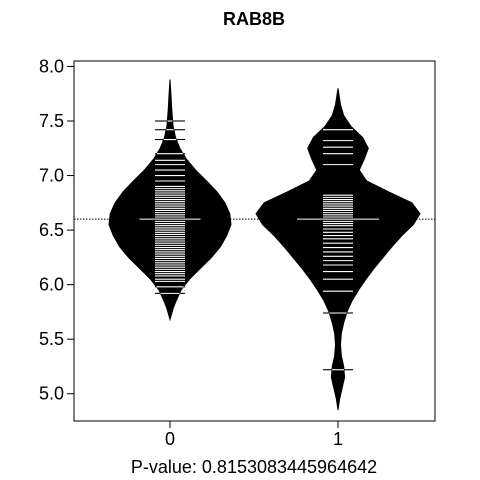 The image size is (480, 480). I want to click on y-tick-label: 6.5, so click(51, 230).